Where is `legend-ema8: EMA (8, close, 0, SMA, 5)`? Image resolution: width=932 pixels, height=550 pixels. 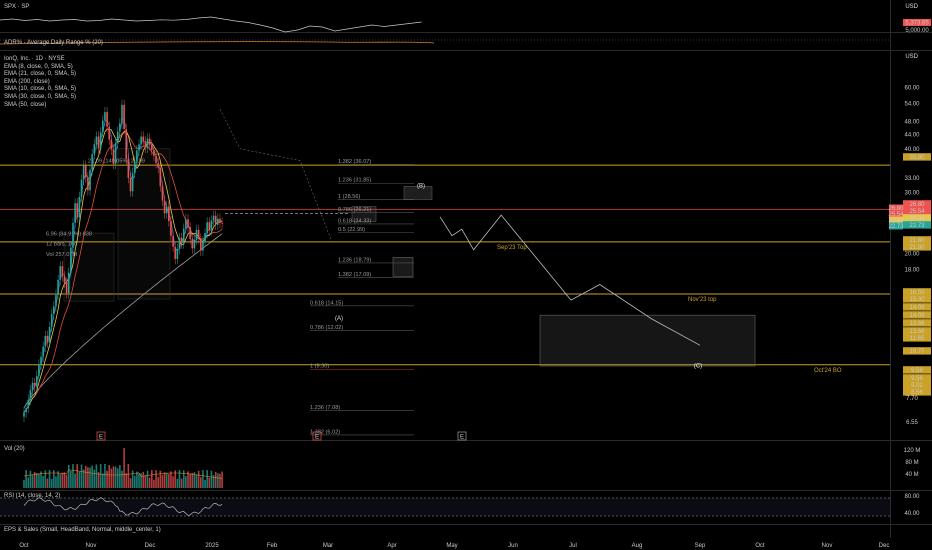 legend-ema8: EMA (8, close, 0, SMA, 5) is located at coordinates (38, 66).